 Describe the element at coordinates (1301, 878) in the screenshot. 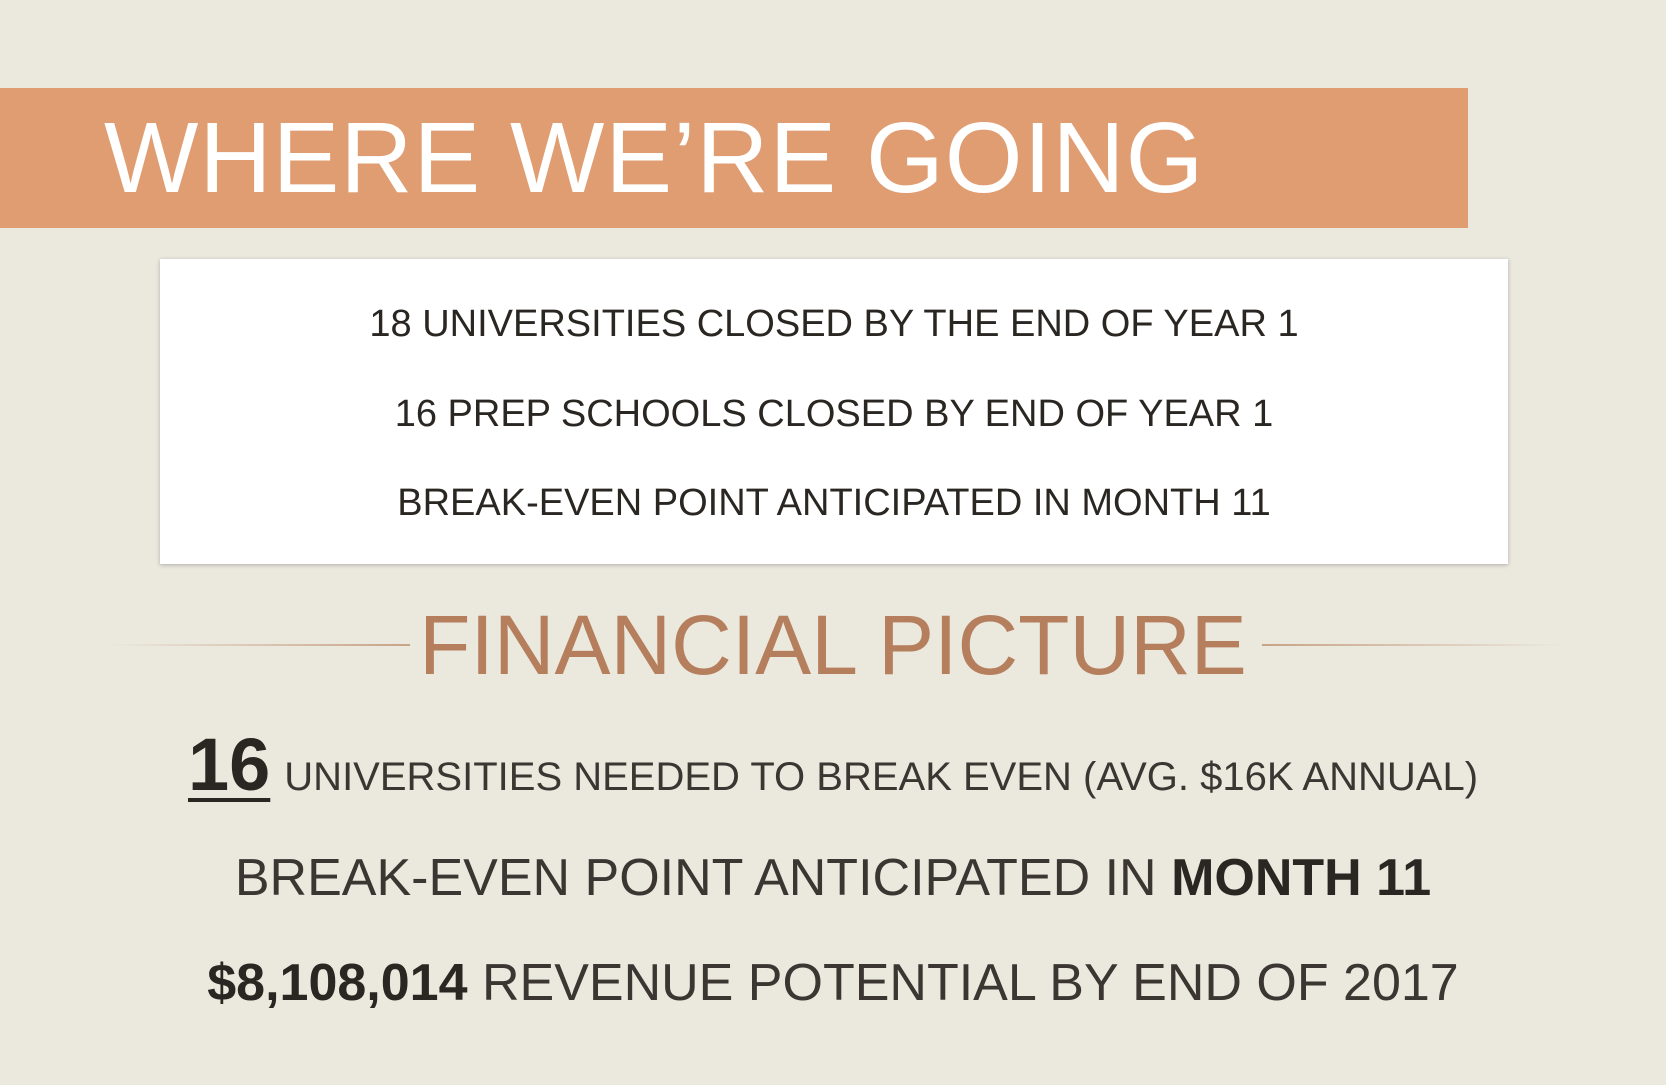

I see `break-even-month: MONTH 11` at that location.